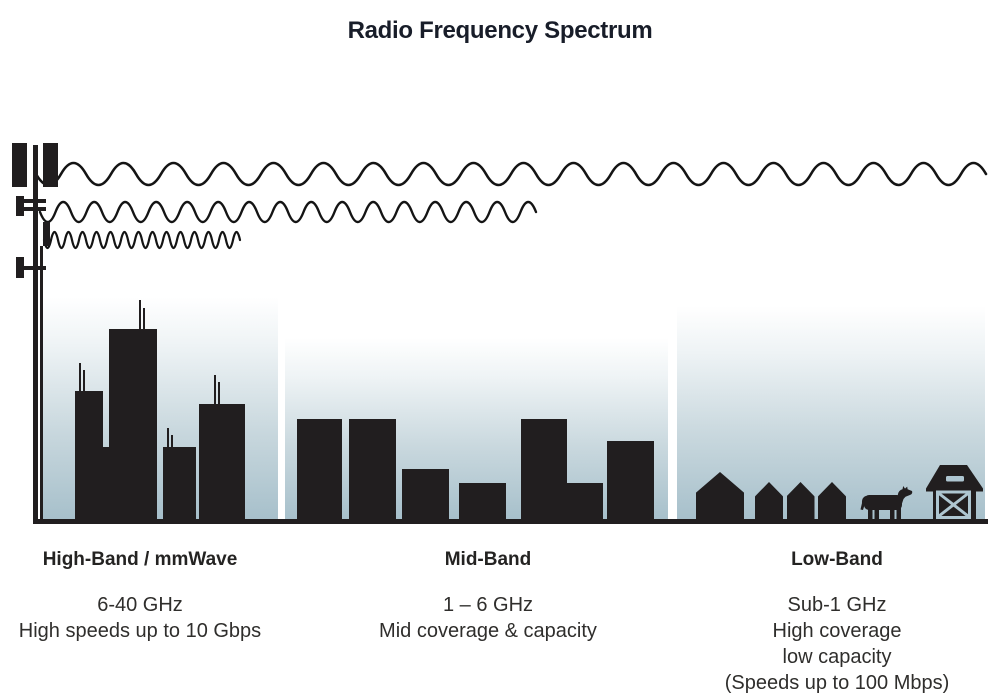  What do you see at coordinates (511, 174) in the screenshot?
I see `long-wavelength-wave-icon` at bounding box center [511, 174].